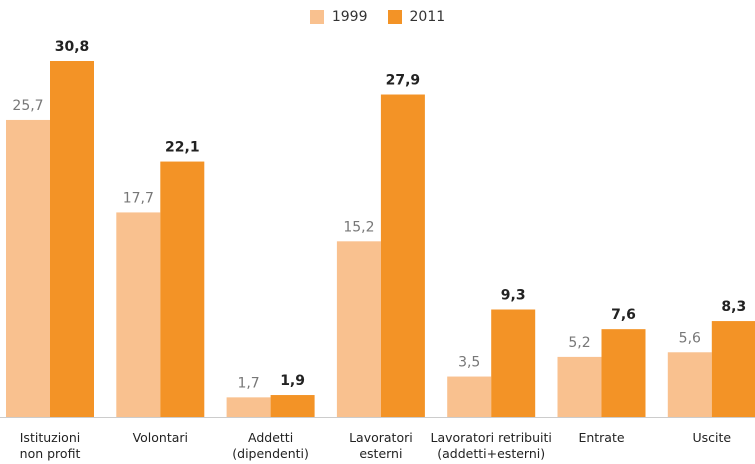 The width and height of the screenshot is (755, 464). Describe the element at coordinates (248, 383) in the screenshot. I see `data-label-1999-addetti-dipendenti: 1,7` at that location.